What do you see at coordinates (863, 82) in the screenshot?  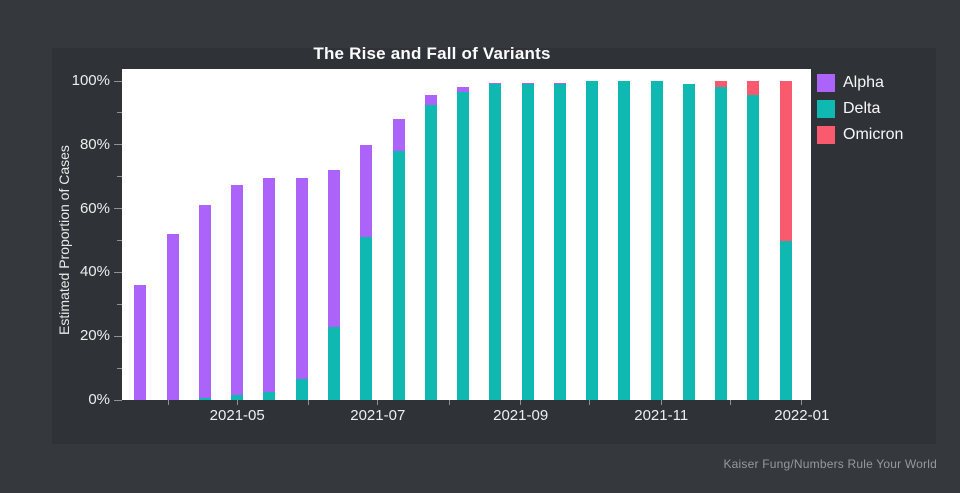 I see `legend-label-alpha: Alpha` at bounding box center [863, 82].